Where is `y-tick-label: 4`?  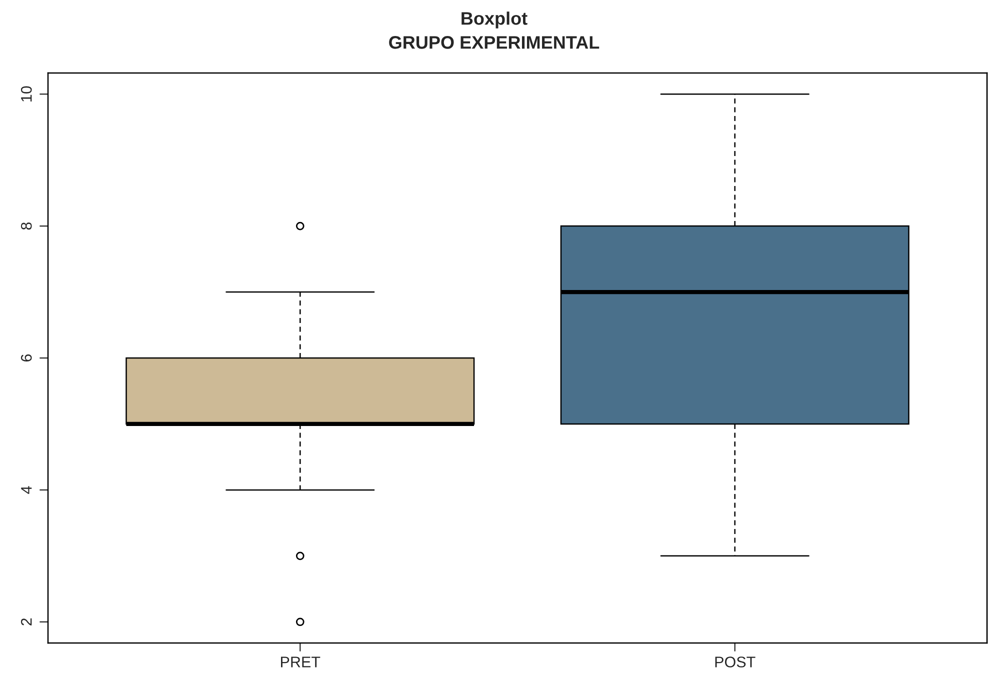
y-tick-label: 4 is located at coordinates (26, 490).